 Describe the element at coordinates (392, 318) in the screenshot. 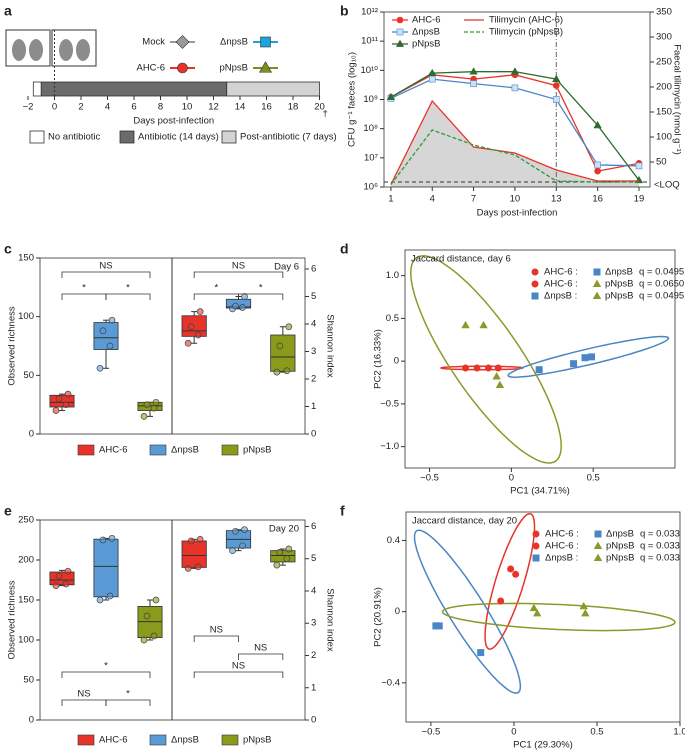

I see `y-tick-label: 0.5` at that location.